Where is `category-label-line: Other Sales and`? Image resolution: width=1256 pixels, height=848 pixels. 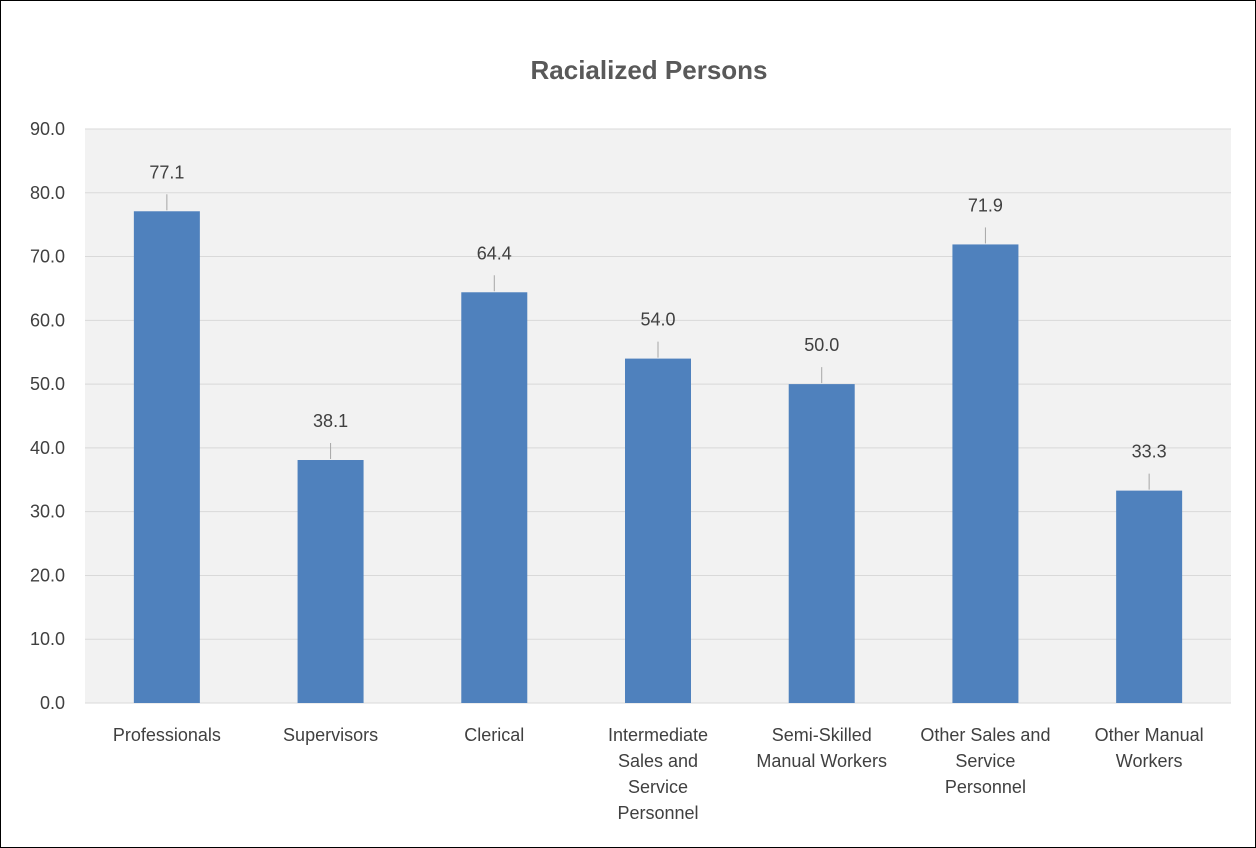
category-label-line: Other Sales and is located at coordinates (985, 735).